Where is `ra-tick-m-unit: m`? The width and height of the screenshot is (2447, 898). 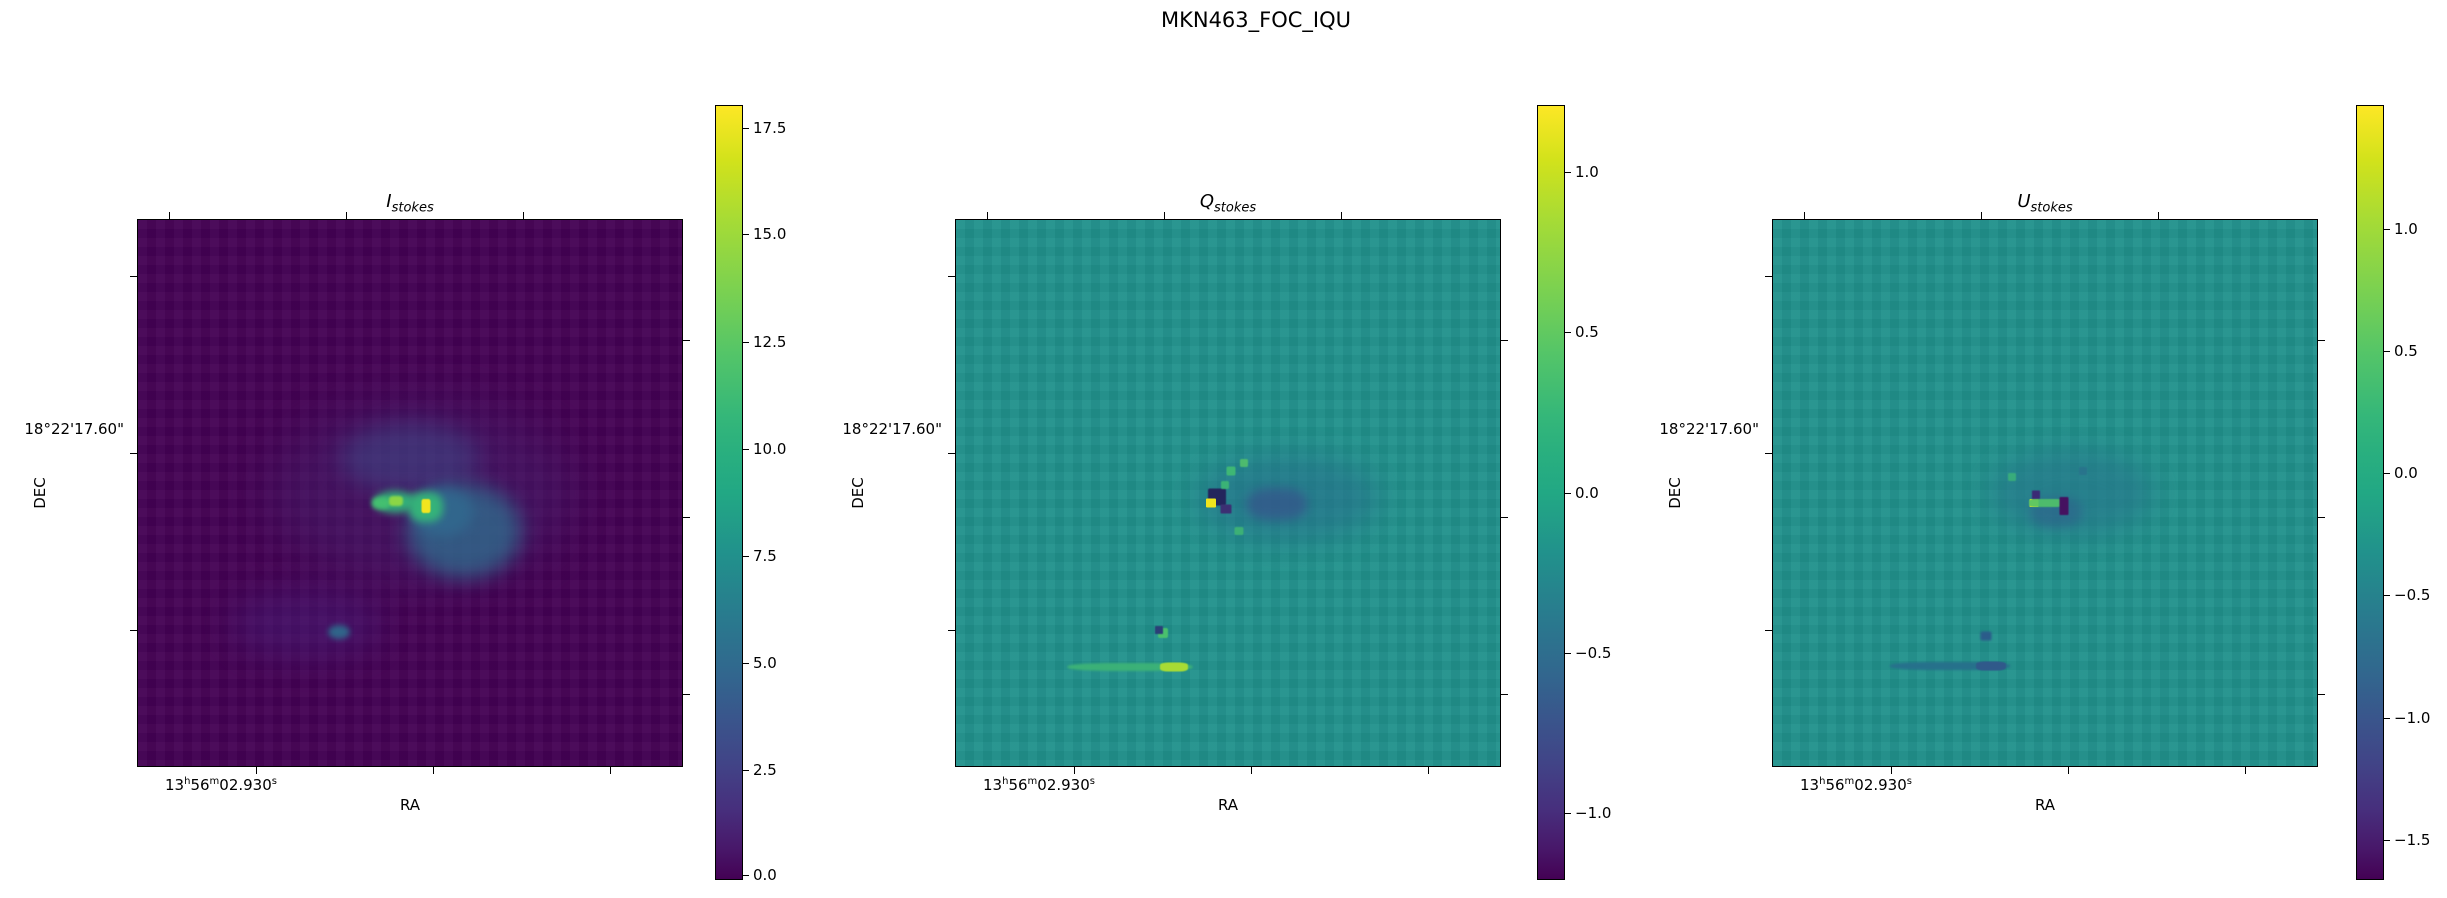 ra-tick-m-unit: m is located at coordinates (214, 781).